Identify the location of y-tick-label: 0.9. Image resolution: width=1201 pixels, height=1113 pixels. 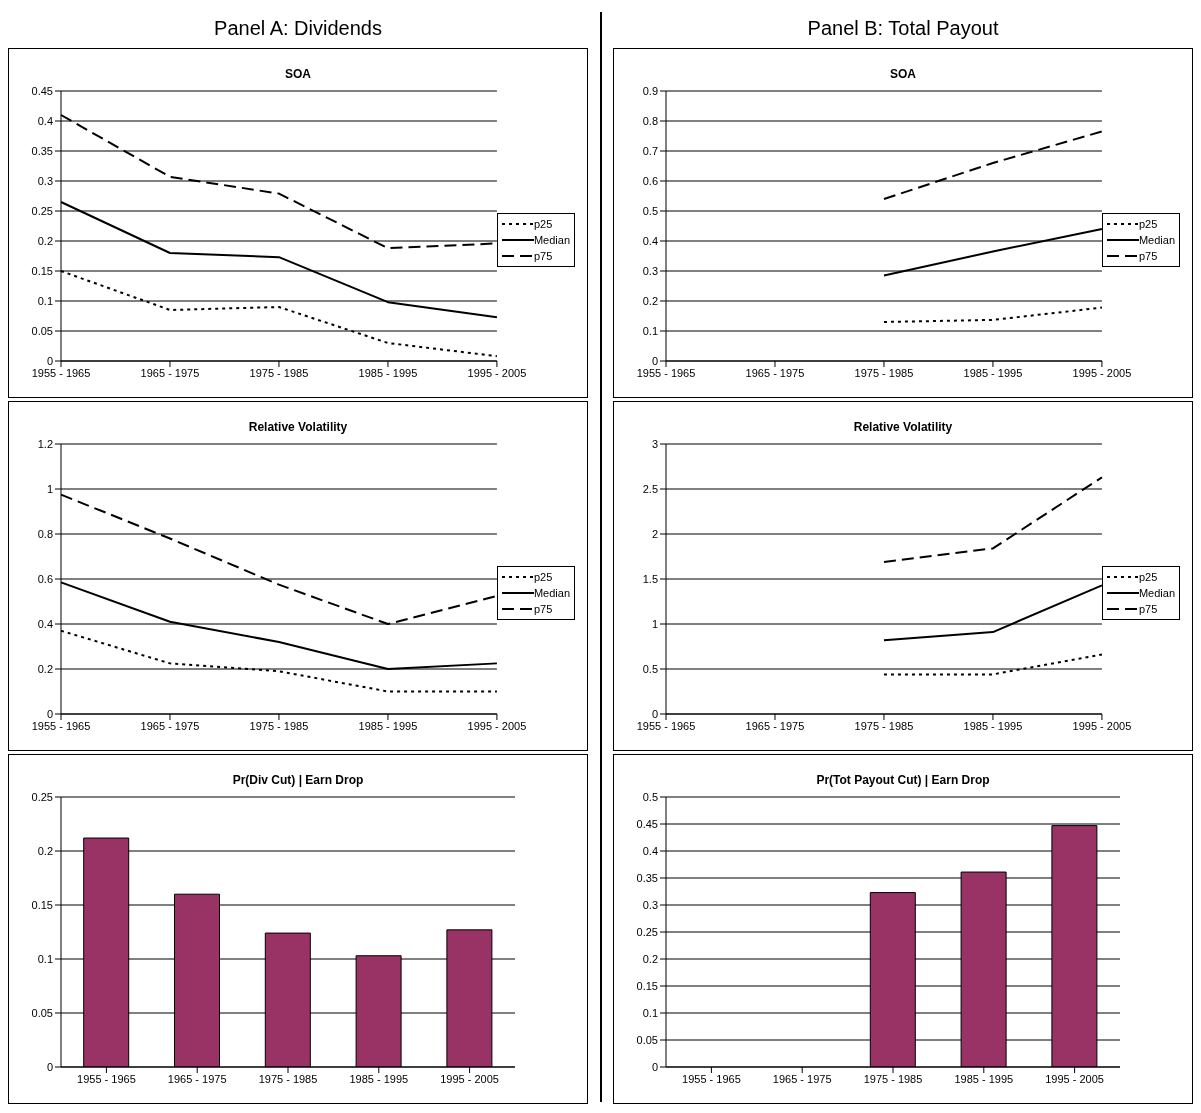
(650, 90).